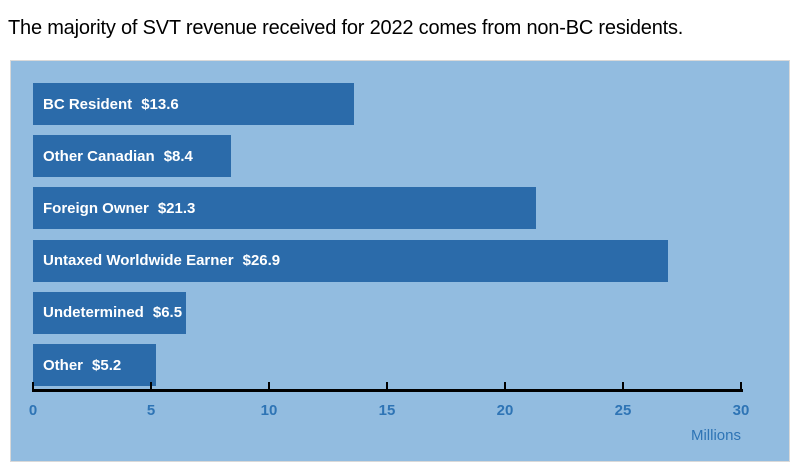  Describe the element at coordinates (88, 104) in the screenshot. I see `bar-category-label: BC Resident` at that location.